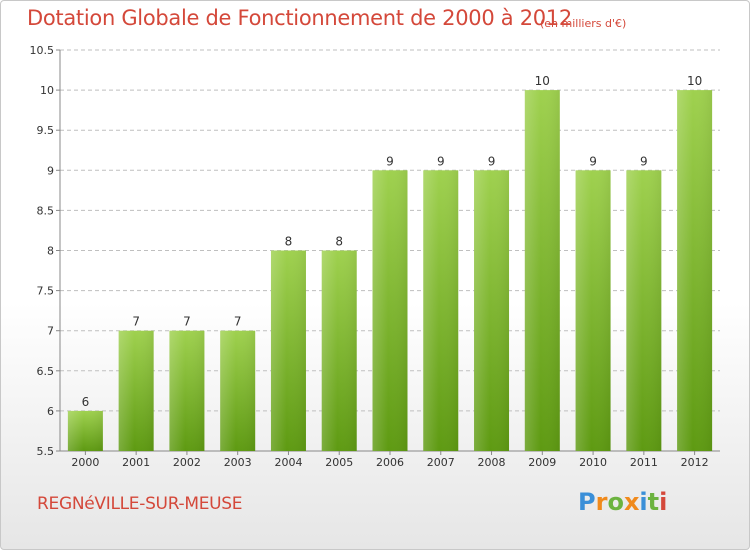 The image size is (750, 550). What do you see at coordinates (46, 451) in the screenshot?
I see `y-tick-label: 5.5` at bounding box center [46, 451].